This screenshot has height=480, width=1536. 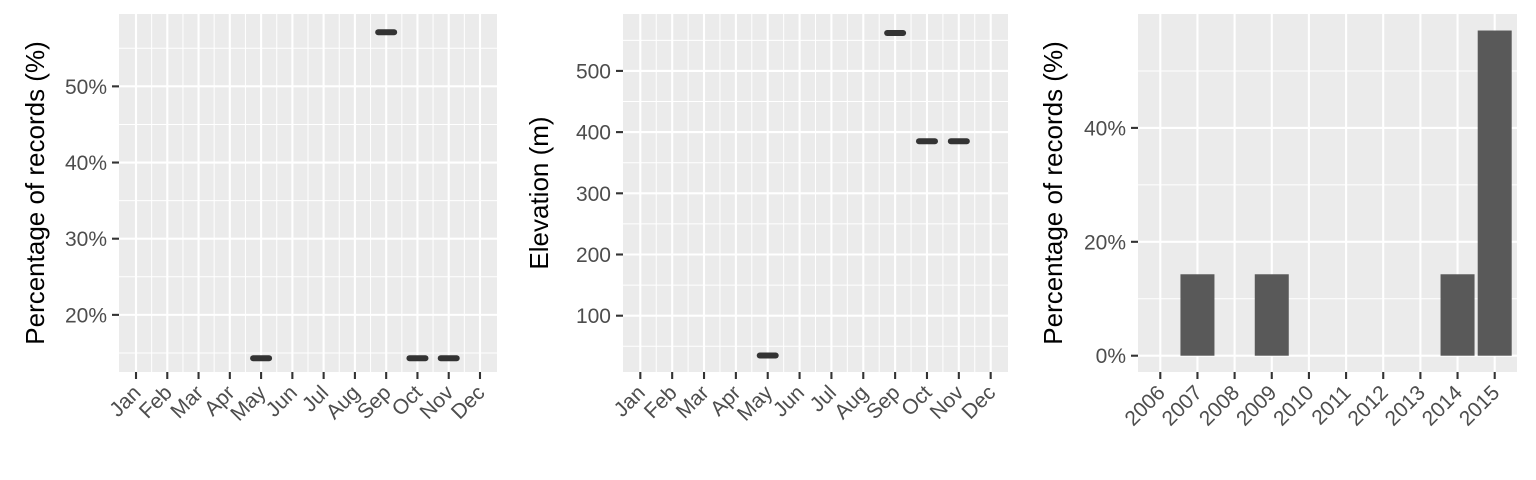 I want to click on y-tick-label: 50%, so click(x=86, y=87).